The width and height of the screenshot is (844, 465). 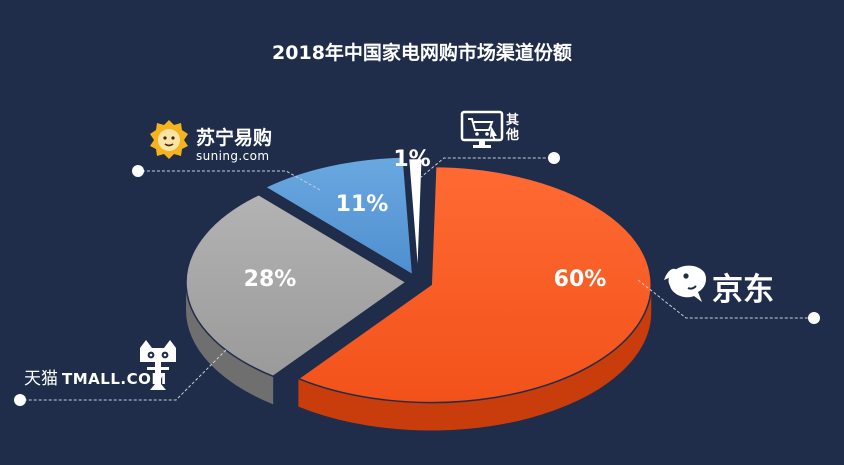 I want to click on chart-title: 2018年中国家电网购市场渠道份额, so click(x=422, y=53).